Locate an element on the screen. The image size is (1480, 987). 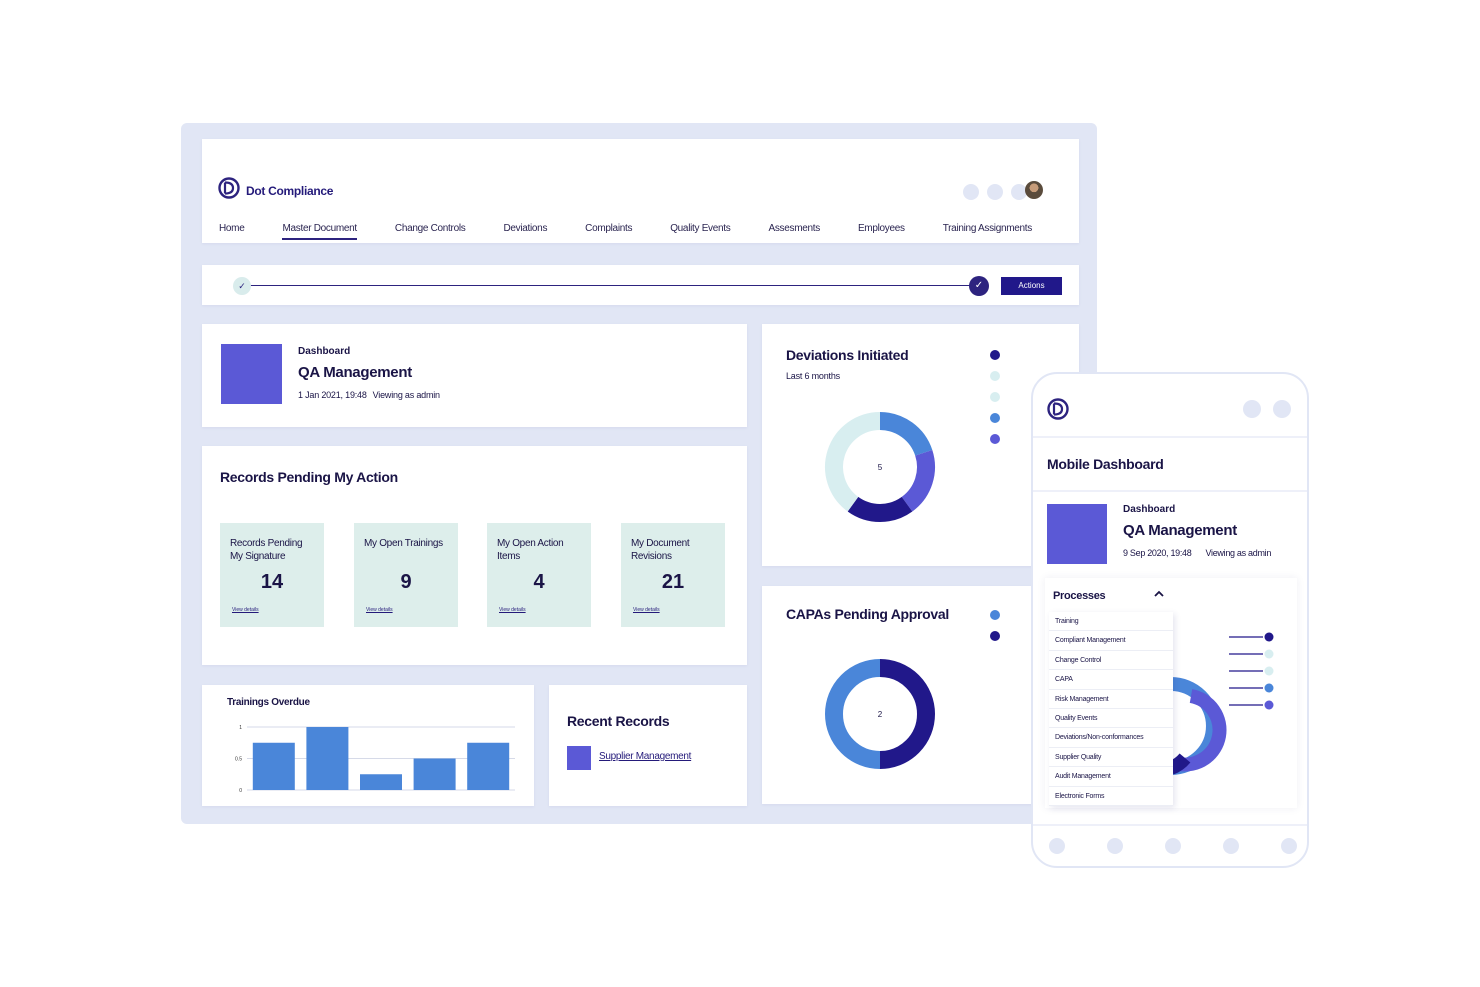
trainings-overdue-title: Trainings Overdue is located at coordinates (268, 702).